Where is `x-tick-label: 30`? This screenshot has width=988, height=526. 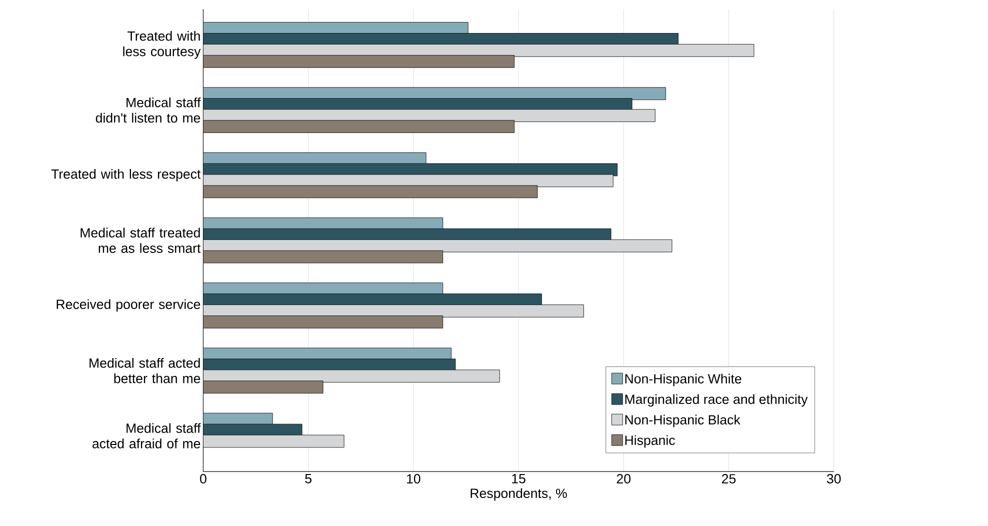 x-tick-label: 30 is located at coordinates (833, 479).